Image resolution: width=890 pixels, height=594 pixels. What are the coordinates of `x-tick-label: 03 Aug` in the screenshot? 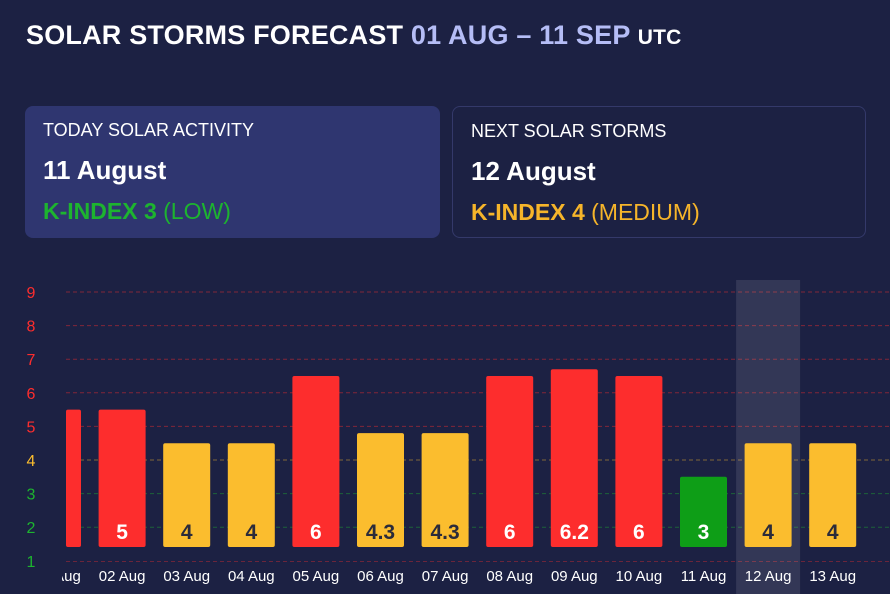 It's located at (186, 576).